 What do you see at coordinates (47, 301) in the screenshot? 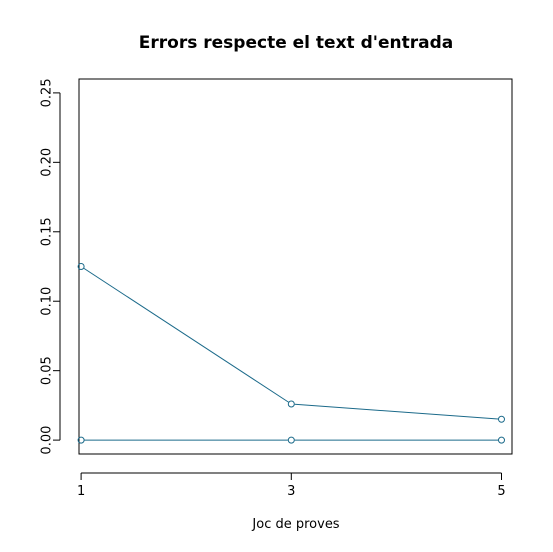
I see `y-tick-label: 0.10` at bounding box center [47, 301].